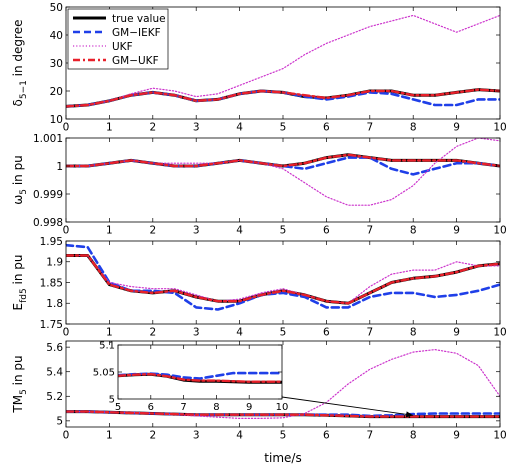 The image size is (518, 468). I want to click on y-tick-label: 1.95, so click(51, 242).